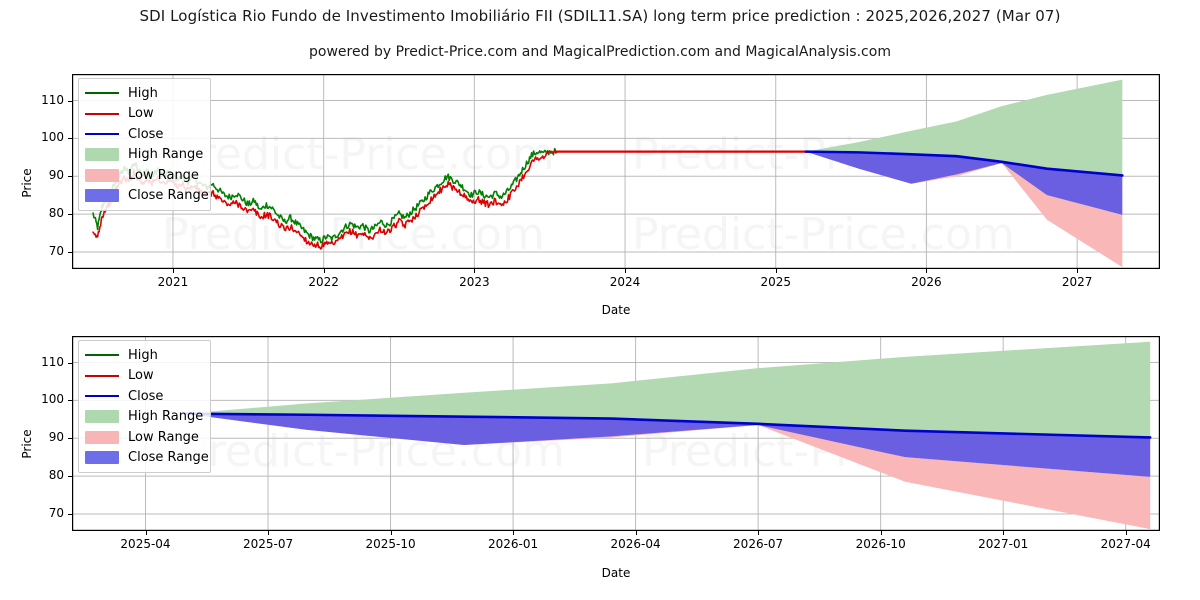 The height and width of the screenshot is (600, 1200). Describe the element at coordinates (56, 175) in the screenshot. I see `top-chart-y-tick: 90` at that location.